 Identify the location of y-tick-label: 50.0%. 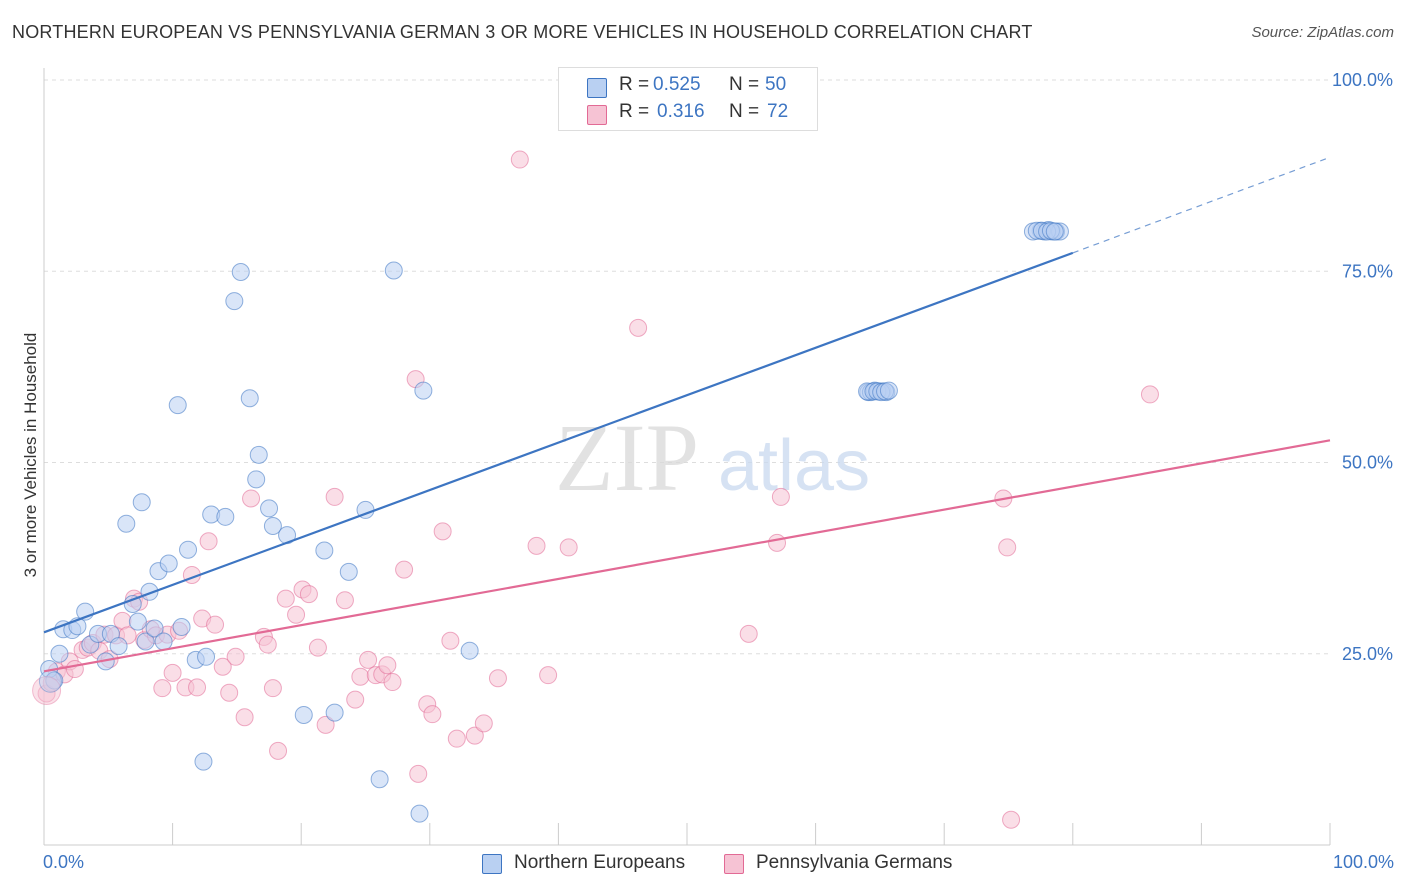
(1367, 463).